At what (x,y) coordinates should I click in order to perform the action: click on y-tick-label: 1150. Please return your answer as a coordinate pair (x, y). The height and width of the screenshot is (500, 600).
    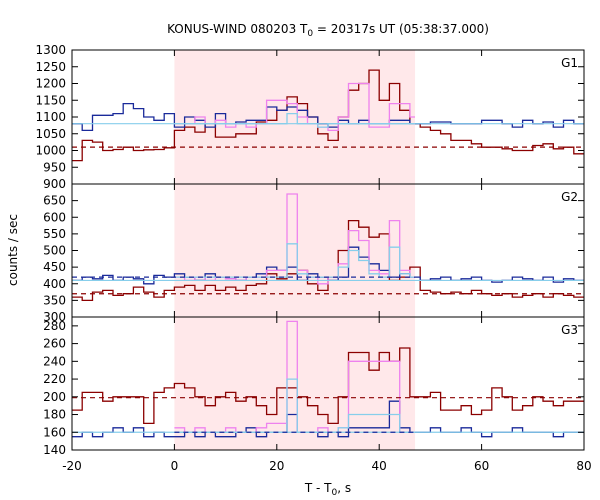
    Looking at the image, I should click on (50, 100).